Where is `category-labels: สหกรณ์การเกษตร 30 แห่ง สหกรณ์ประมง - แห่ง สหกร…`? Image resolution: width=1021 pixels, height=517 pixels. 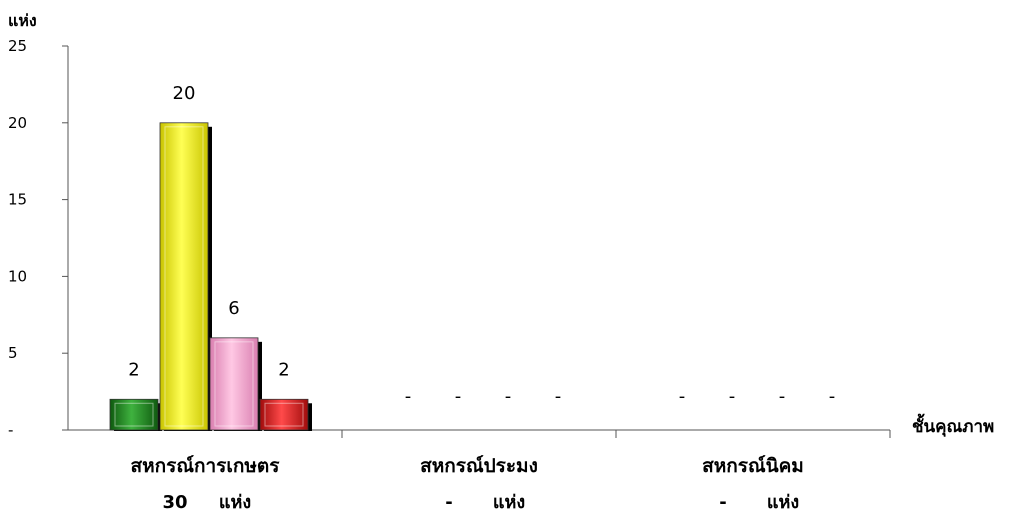
category-labels: สหกรณ์การเกษตร 30 แห่ง สหกรณ์ประมง - แห่ง สหกร… is located at coordinates (467, 484).